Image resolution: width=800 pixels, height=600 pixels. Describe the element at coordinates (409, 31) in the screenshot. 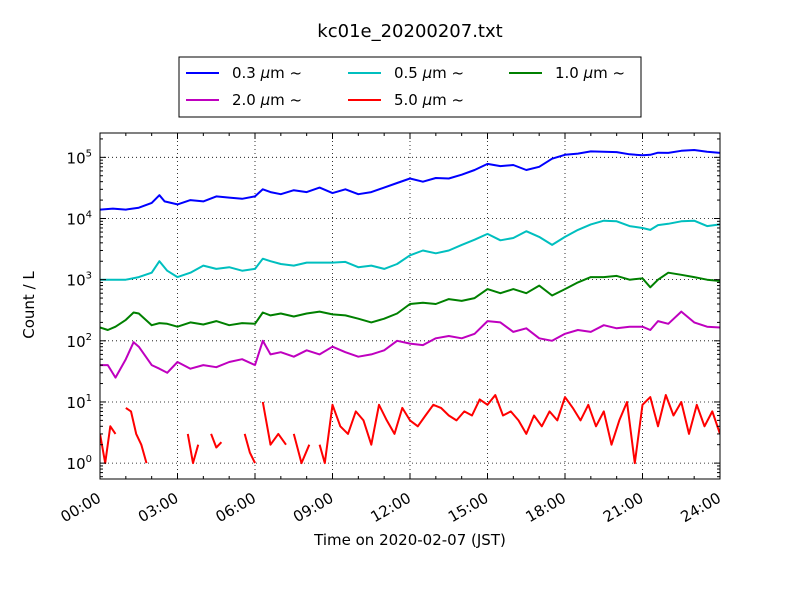

I see `chart-title: kc01e_20200207.txt` at that location.